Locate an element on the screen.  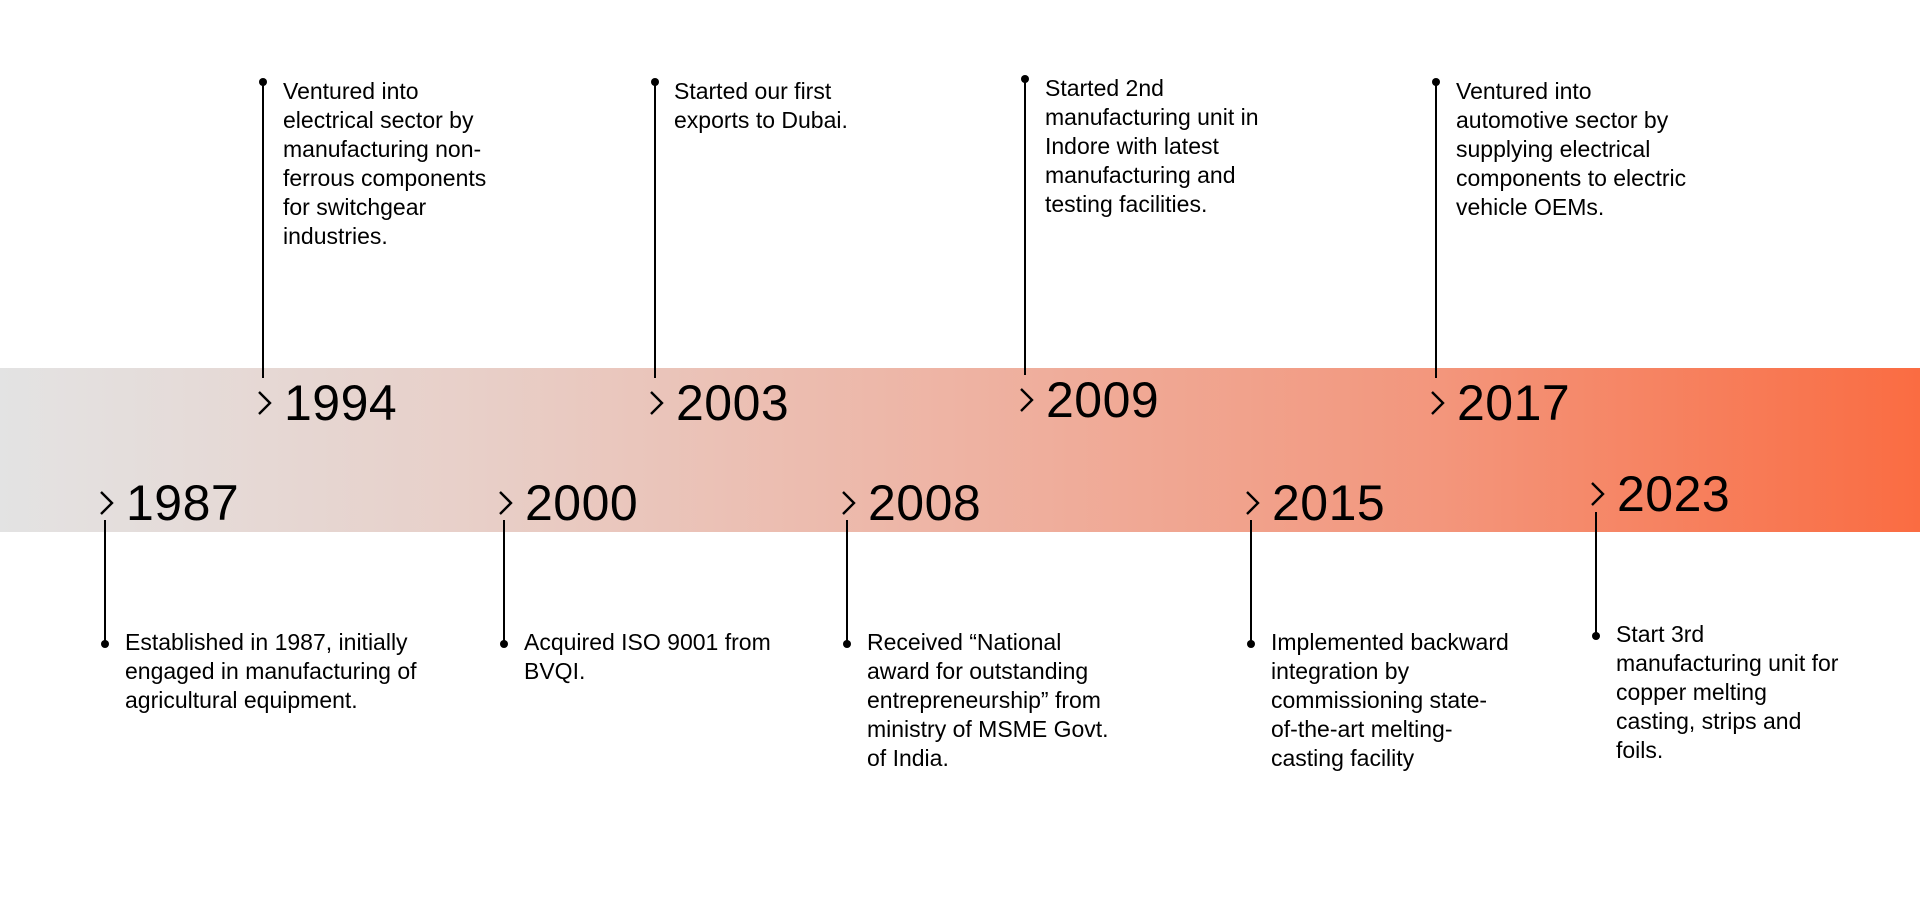
milestone-year: 2003 is located at coordinates (733, 403).